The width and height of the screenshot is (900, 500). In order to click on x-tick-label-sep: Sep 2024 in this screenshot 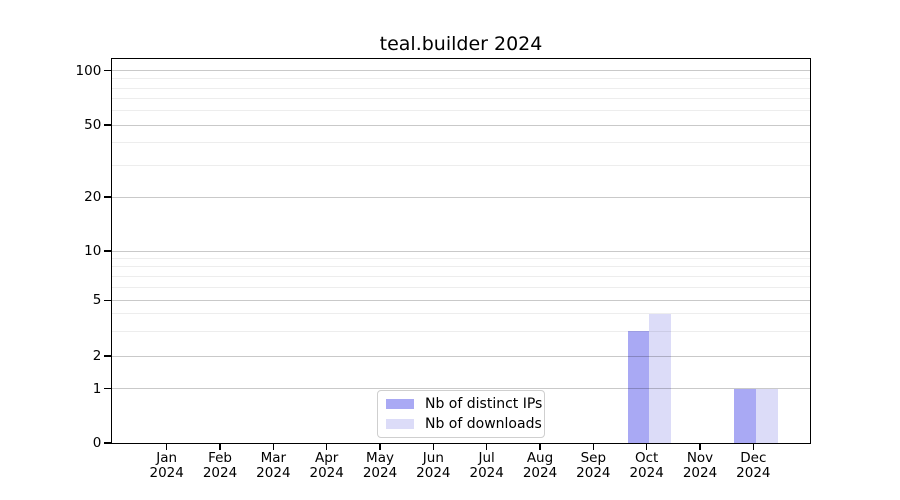, I will do `click(593, 466)`.